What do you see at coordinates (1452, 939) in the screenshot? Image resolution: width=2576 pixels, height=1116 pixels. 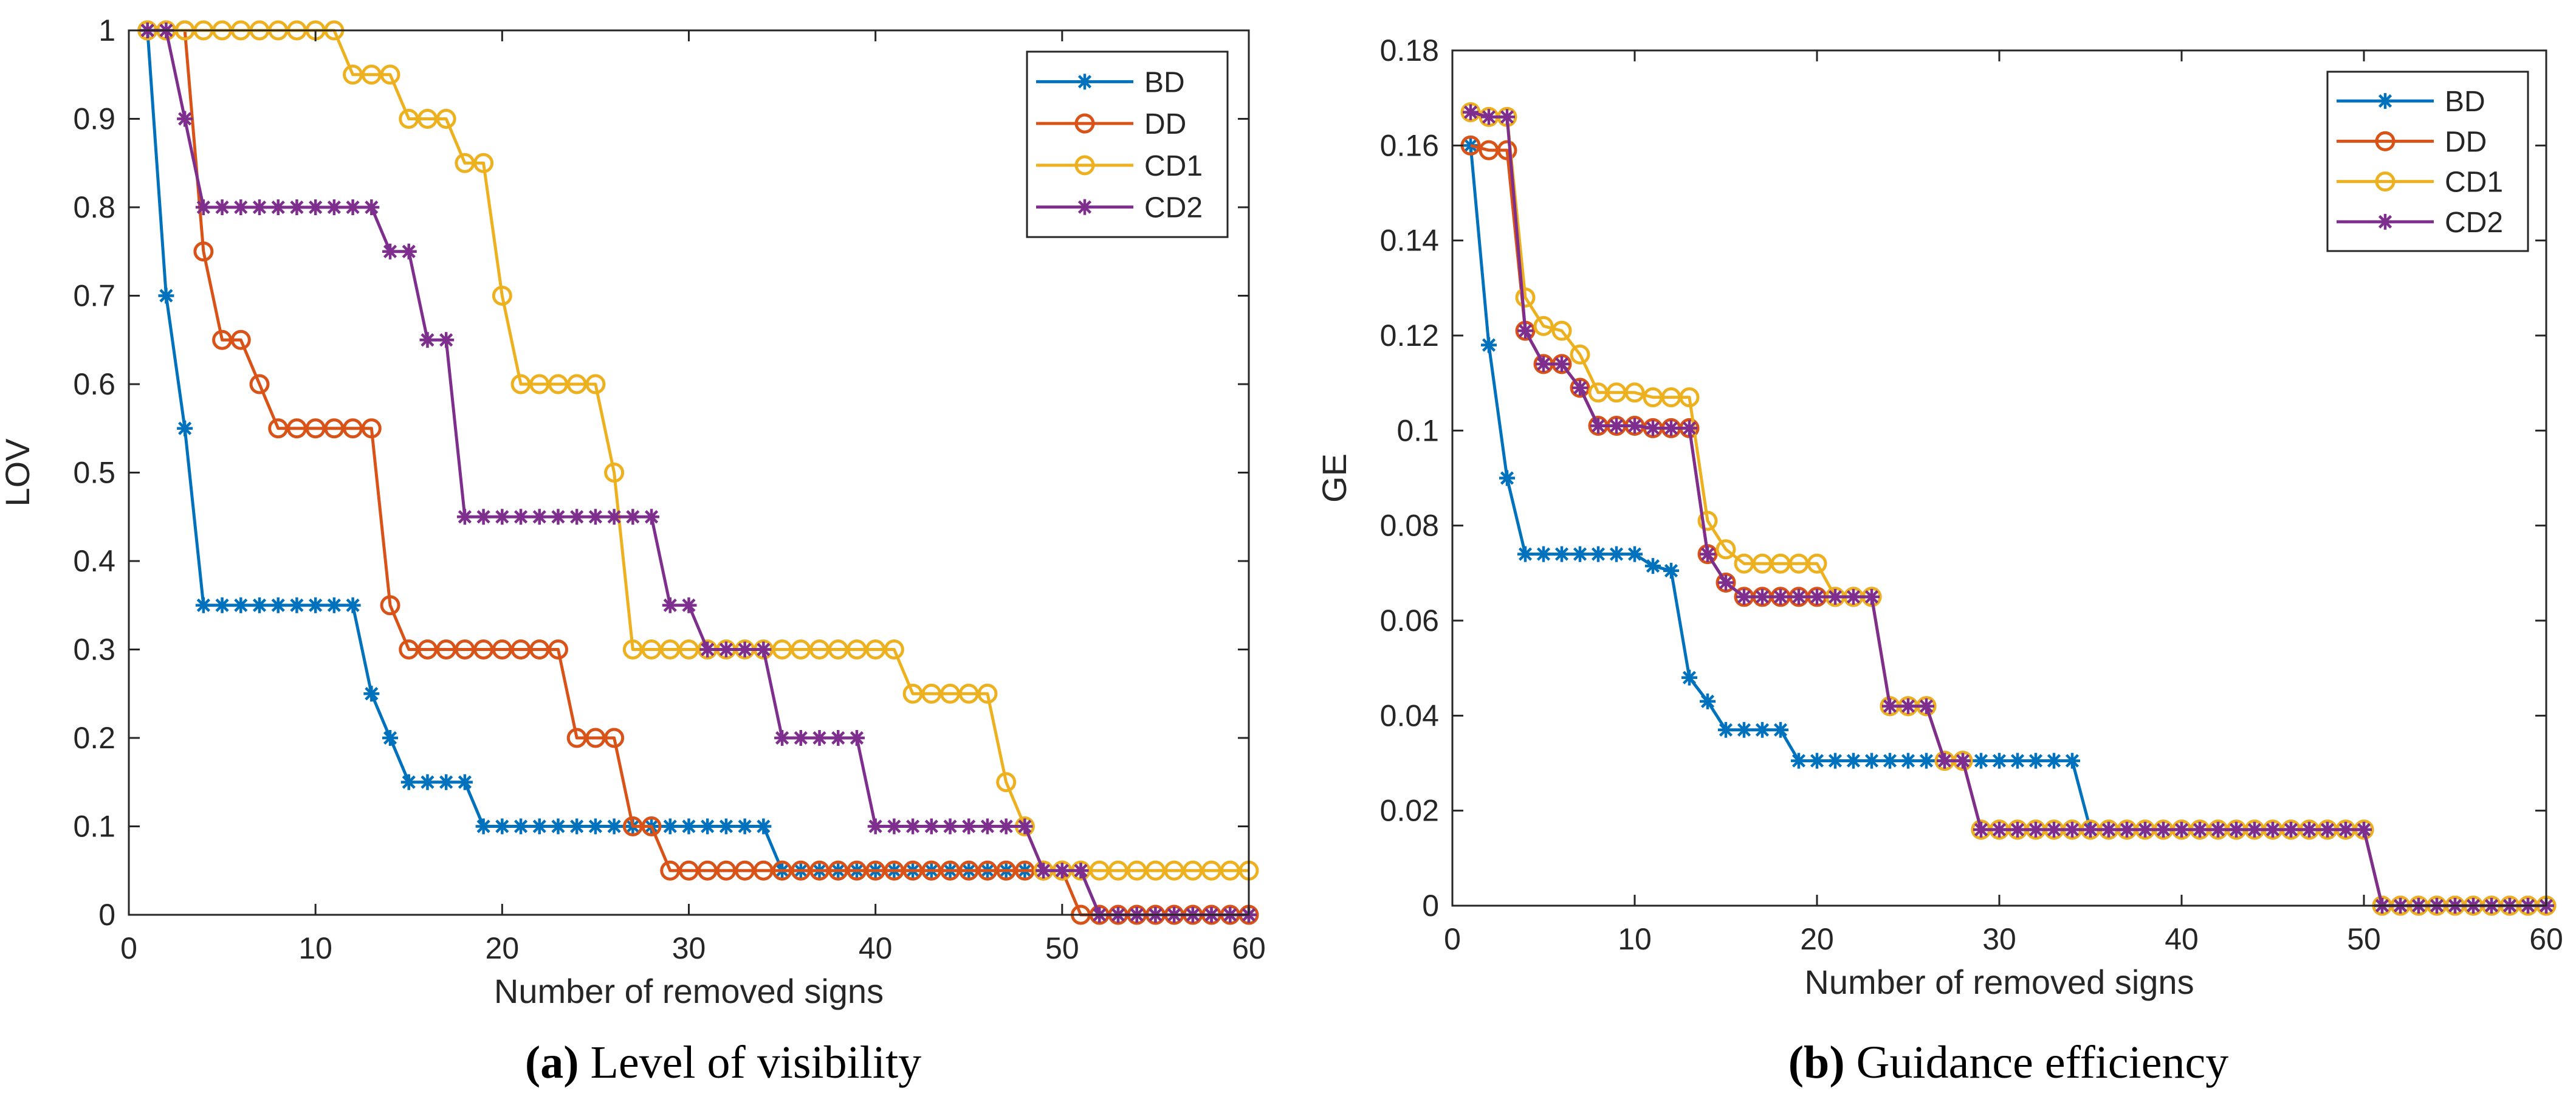 I see `x-tick-label: 0` at bounding box center [1452, 939].